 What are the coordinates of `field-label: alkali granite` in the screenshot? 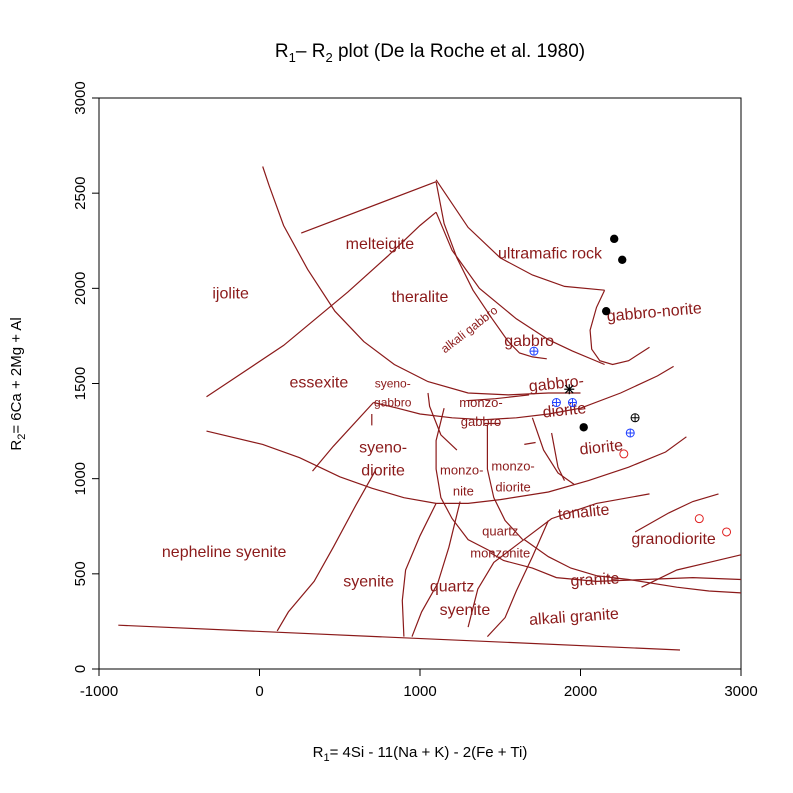 It's located at (574, 617).